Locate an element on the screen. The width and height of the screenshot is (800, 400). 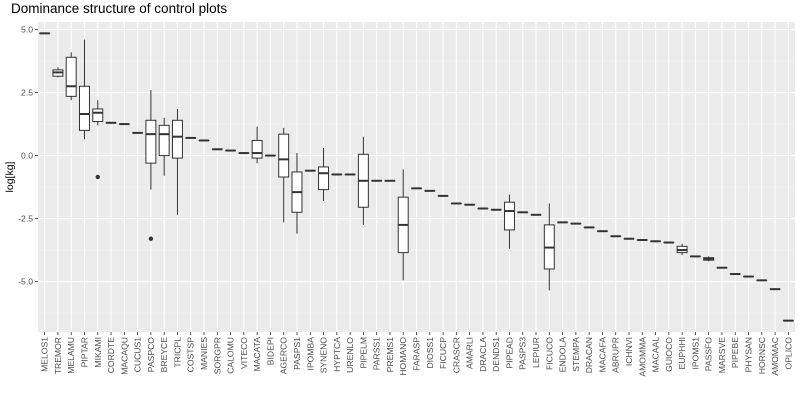
x-tick-label-MIKAMI: MIKAMI is located at coordinates (98, 352).